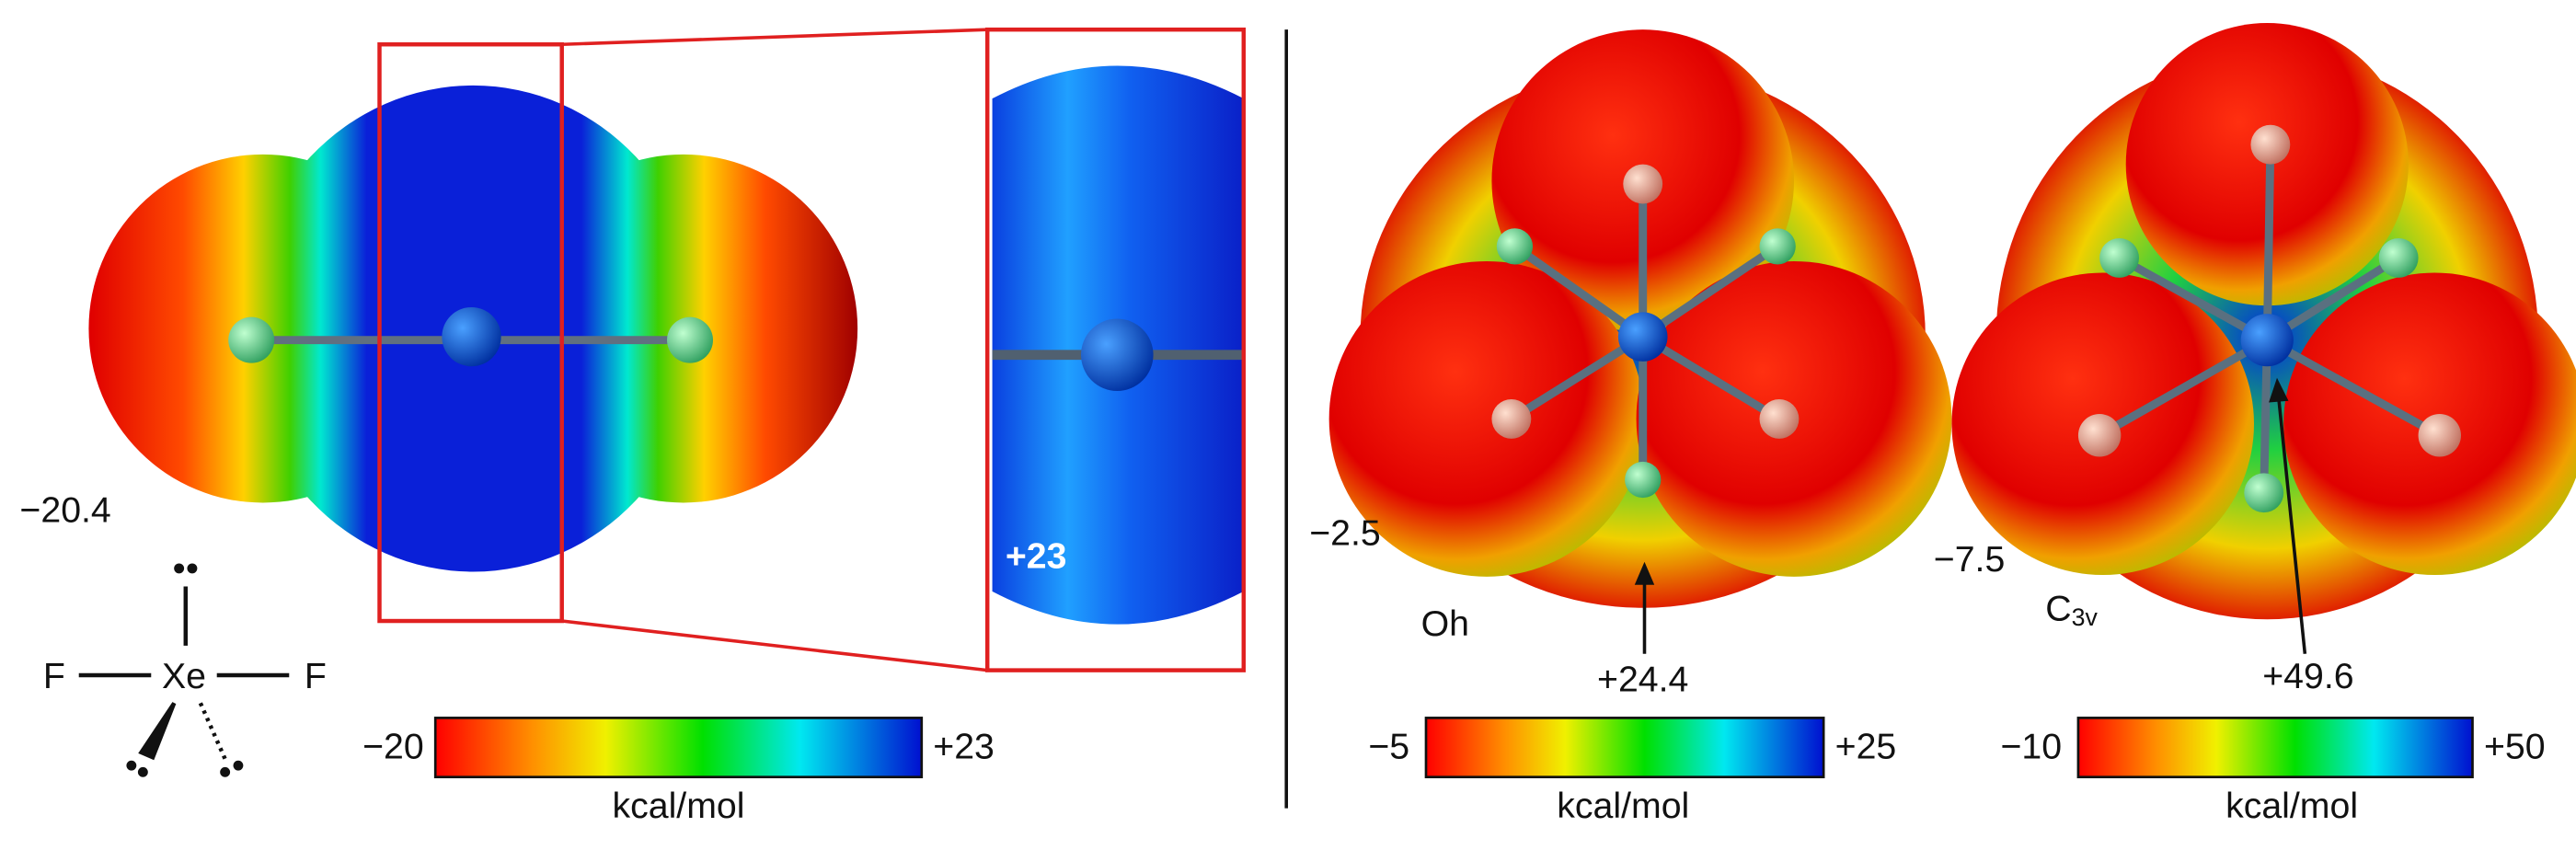  Describe the element at coordinates (1445, 624) in the screenshot. I see `symmetry-label: Oh` at that location.